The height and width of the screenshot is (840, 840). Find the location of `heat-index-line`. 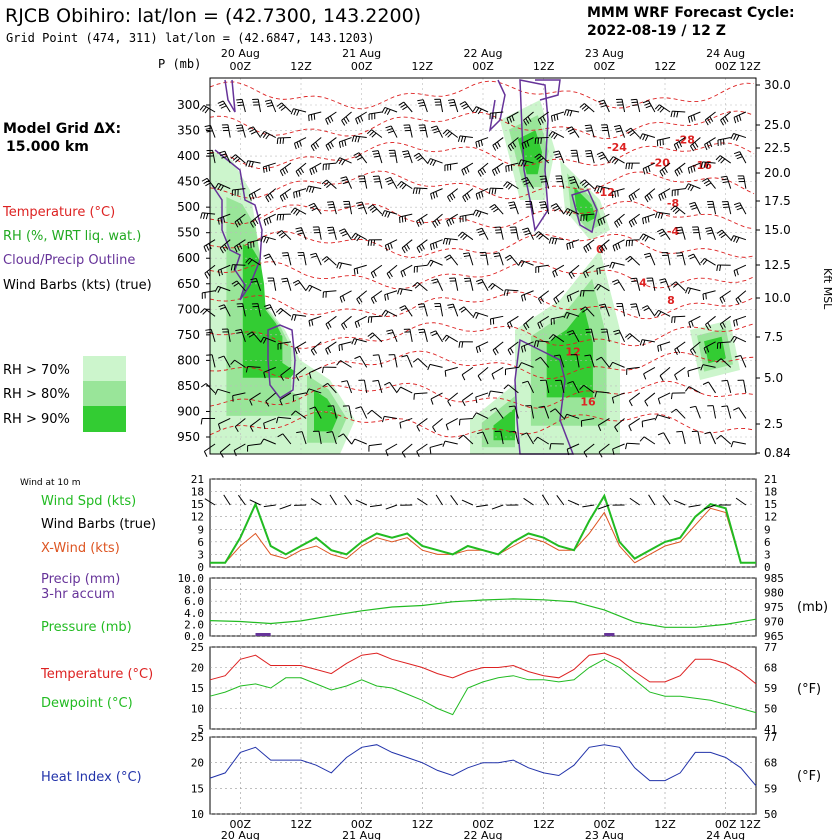

heat-index-line is located at coordinates (483, 765).